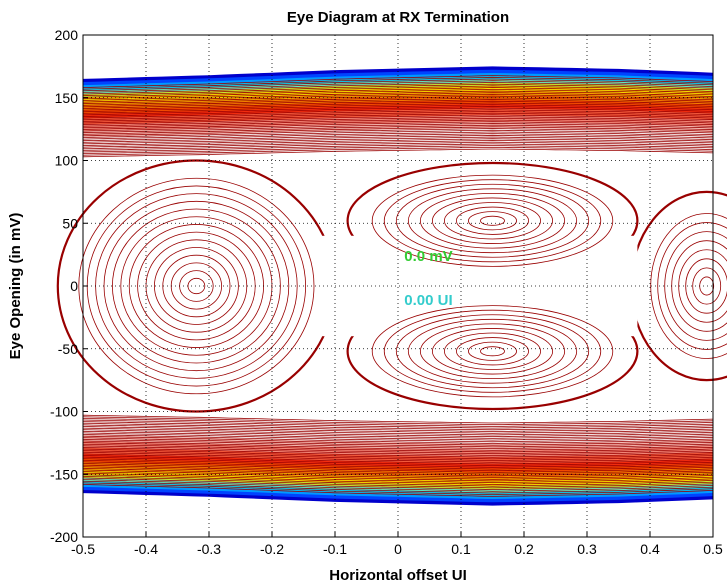 This screenshot has height=585, width=727. Describe the element at coordinates (398, 549) in the screenshot. I see `x-tick-label: 0` at that location.